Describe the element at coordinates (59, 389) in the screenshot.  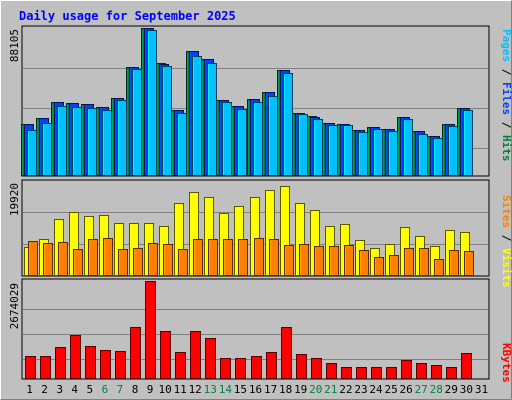
I see `day-label: 3` at that location.